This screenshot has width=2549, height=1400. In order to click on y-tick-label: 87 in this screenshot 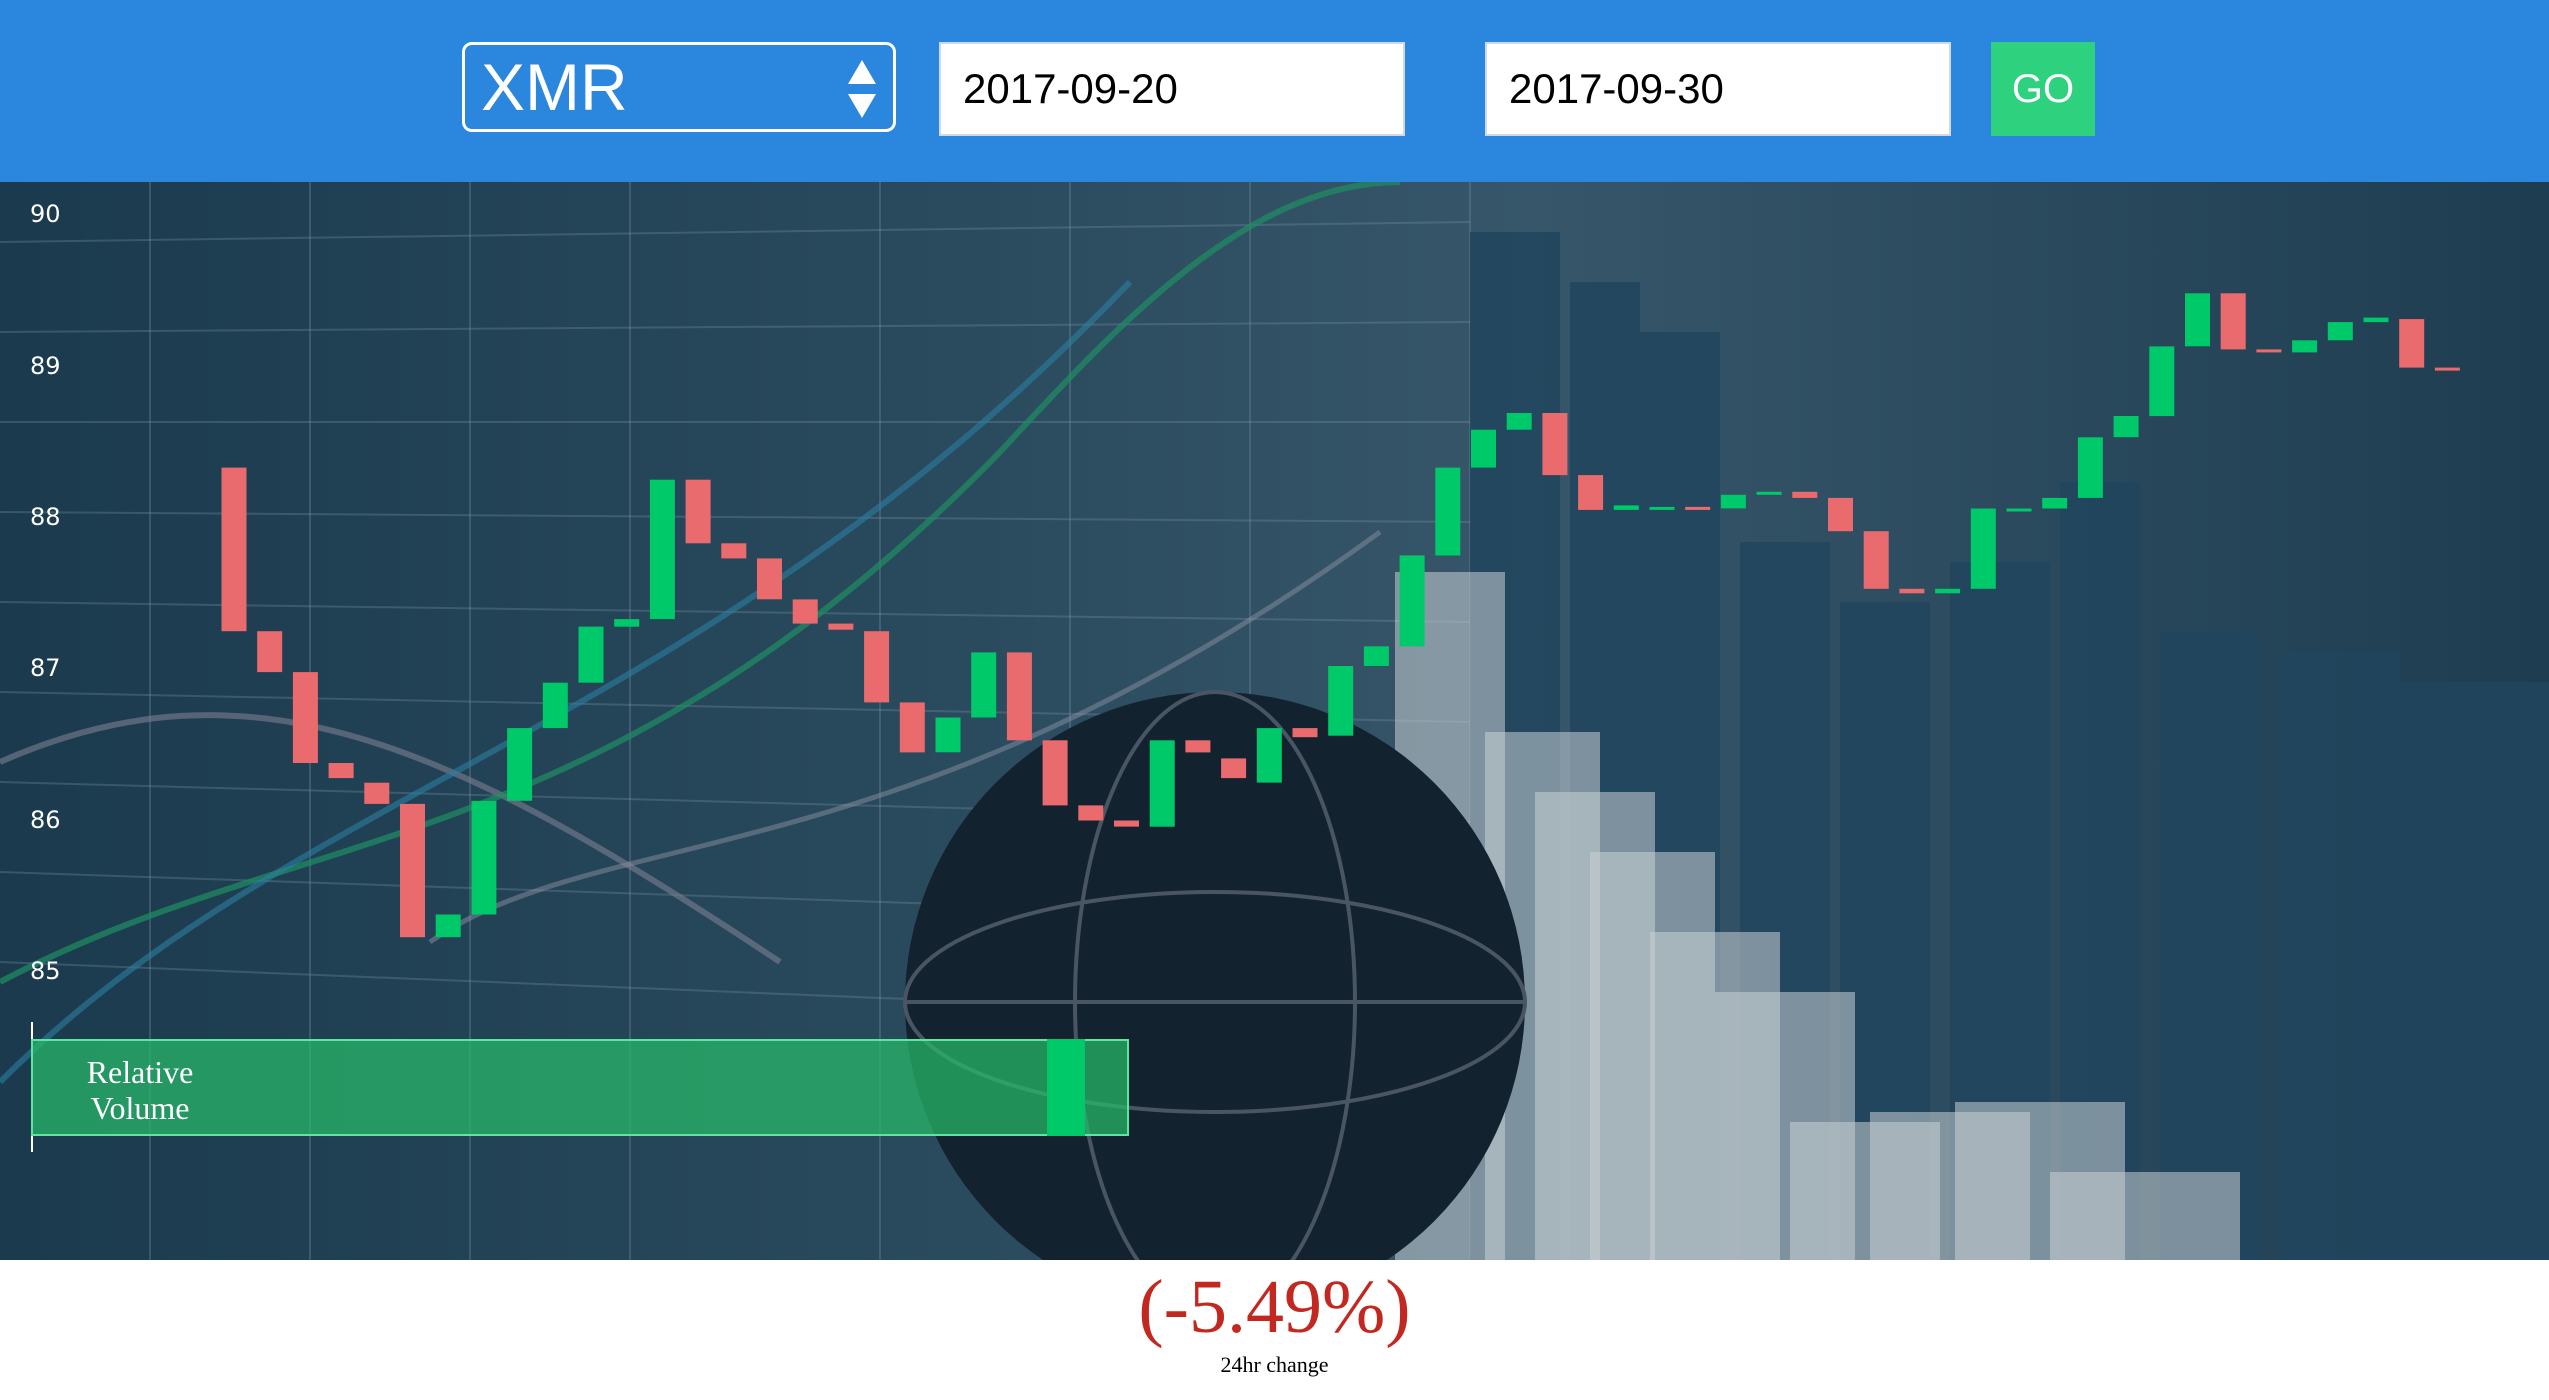, I will do `click(45, 668)`.